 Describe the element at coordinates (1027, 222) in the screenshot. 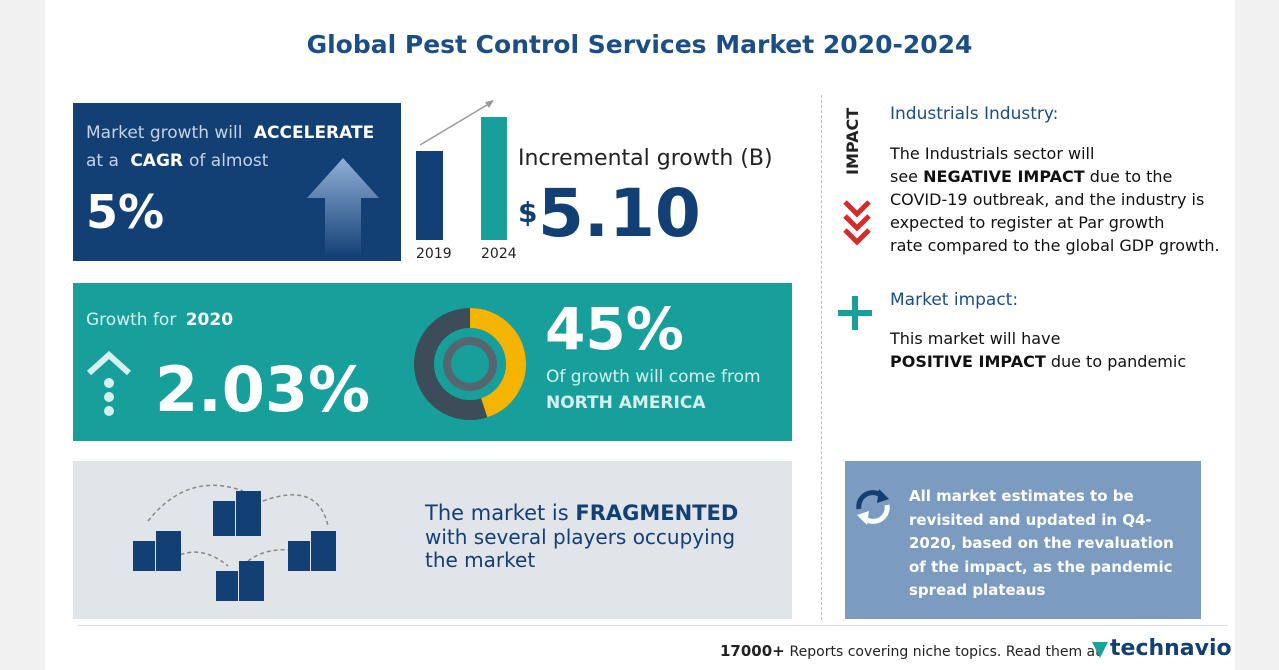

I see `text: expected to register at Par growth` at that location.